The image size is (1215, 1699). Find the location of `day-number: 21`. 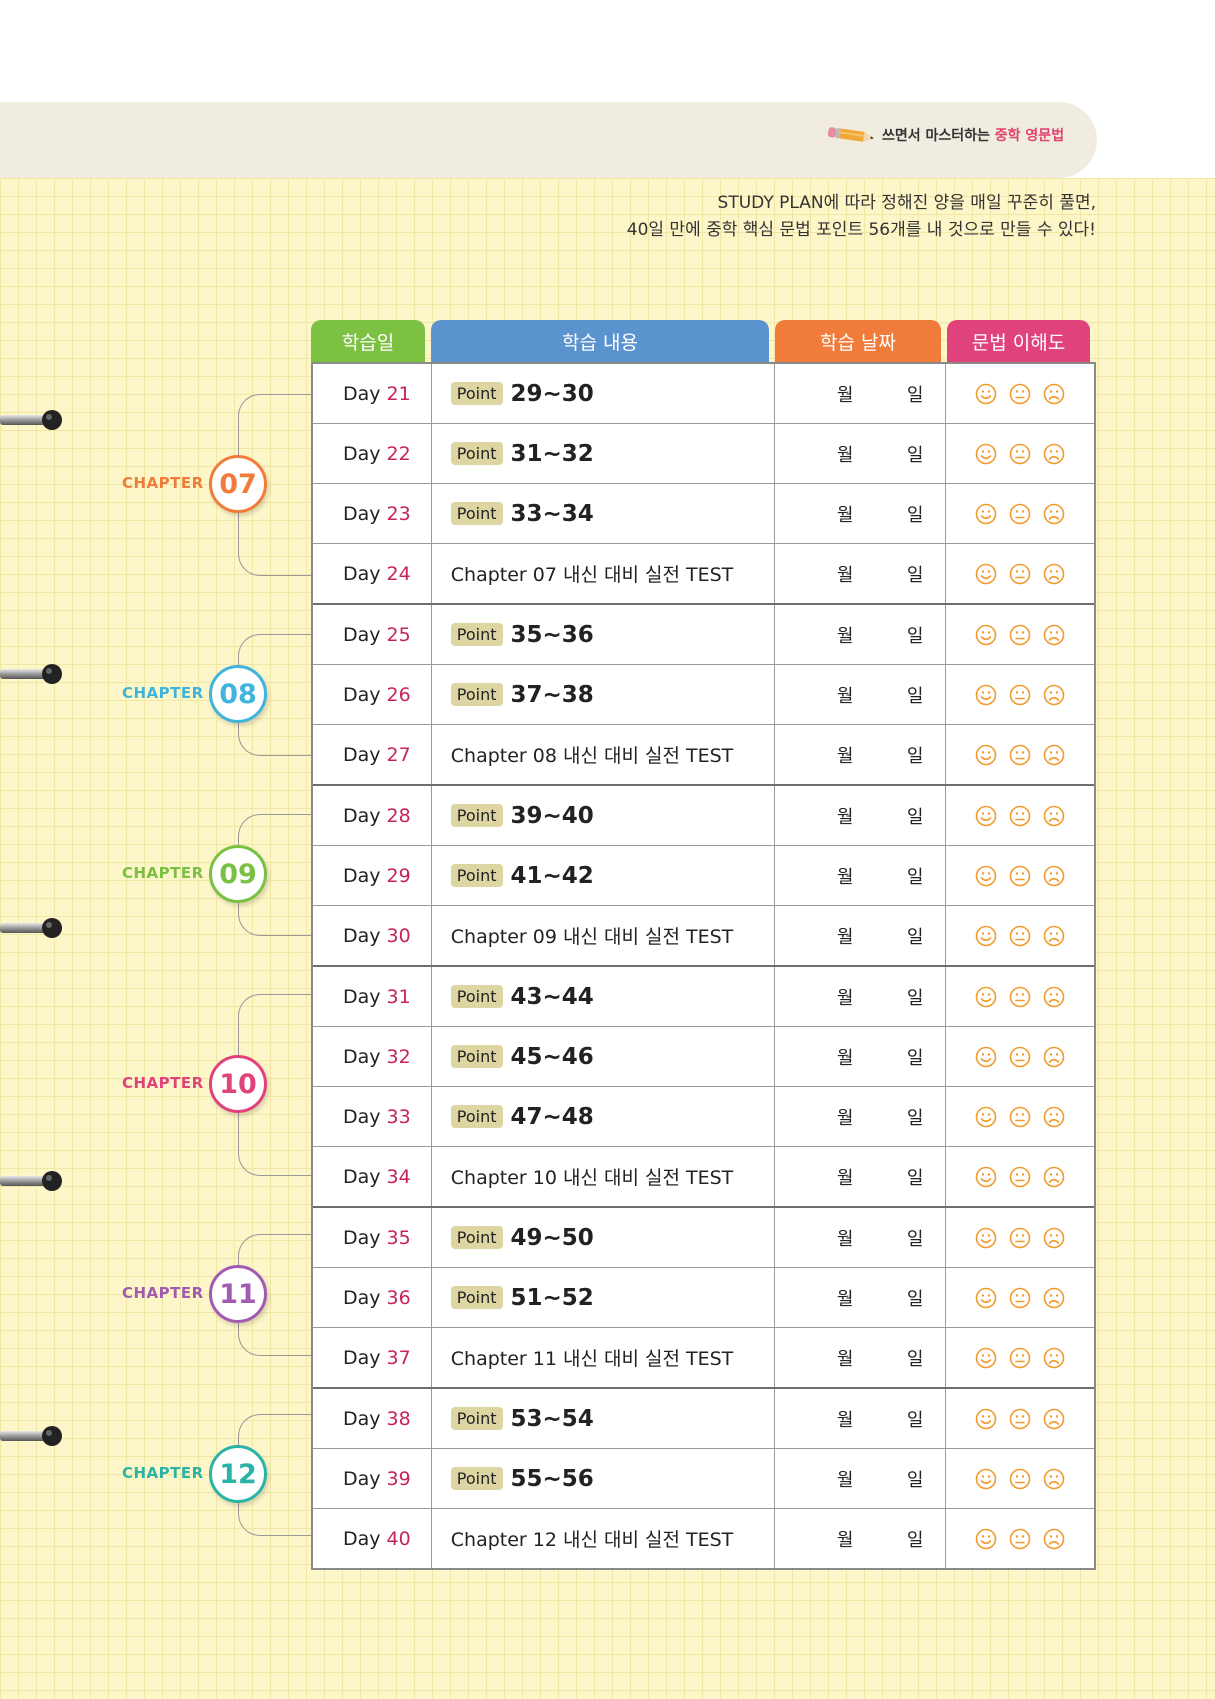

day-number: 21 is located at coordinates (398, 393).